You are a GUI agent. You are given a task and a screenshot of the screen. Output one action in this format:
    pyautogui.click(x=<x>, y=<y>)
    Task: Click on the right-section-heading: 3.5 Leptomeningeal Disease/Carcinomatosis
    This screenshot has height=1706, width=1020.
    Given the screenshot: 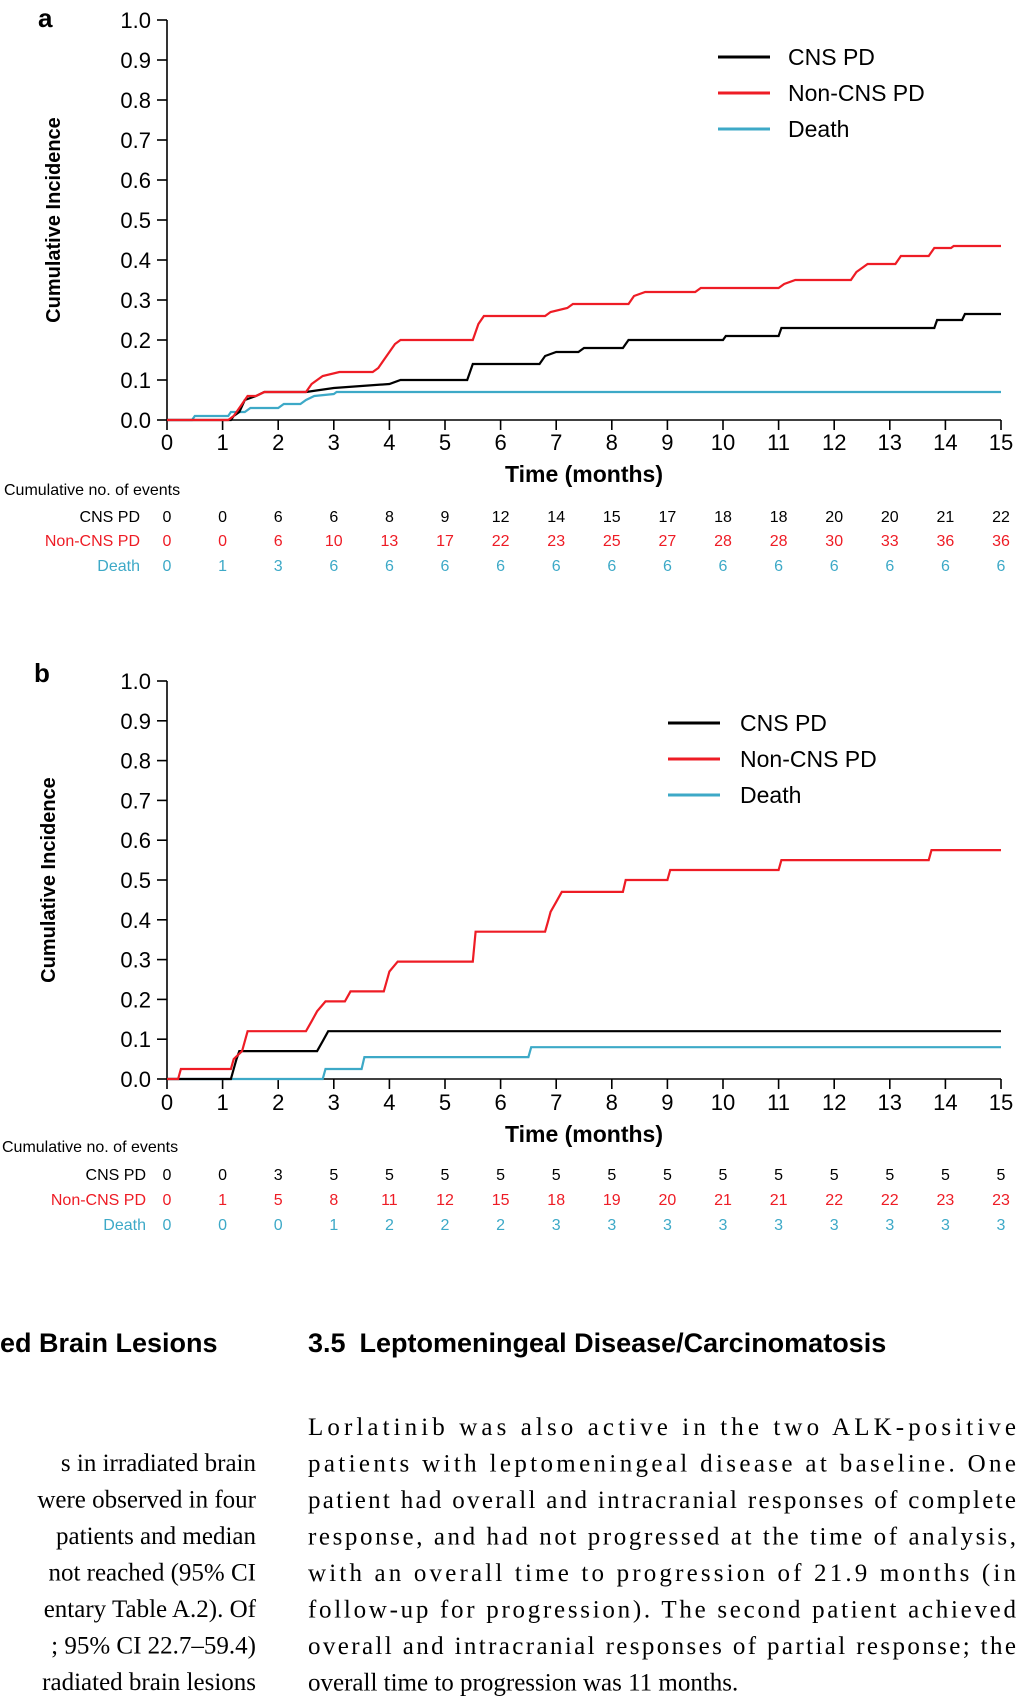 What is the action you would take?
    pyautogui.click(x=597, y=1343)
    